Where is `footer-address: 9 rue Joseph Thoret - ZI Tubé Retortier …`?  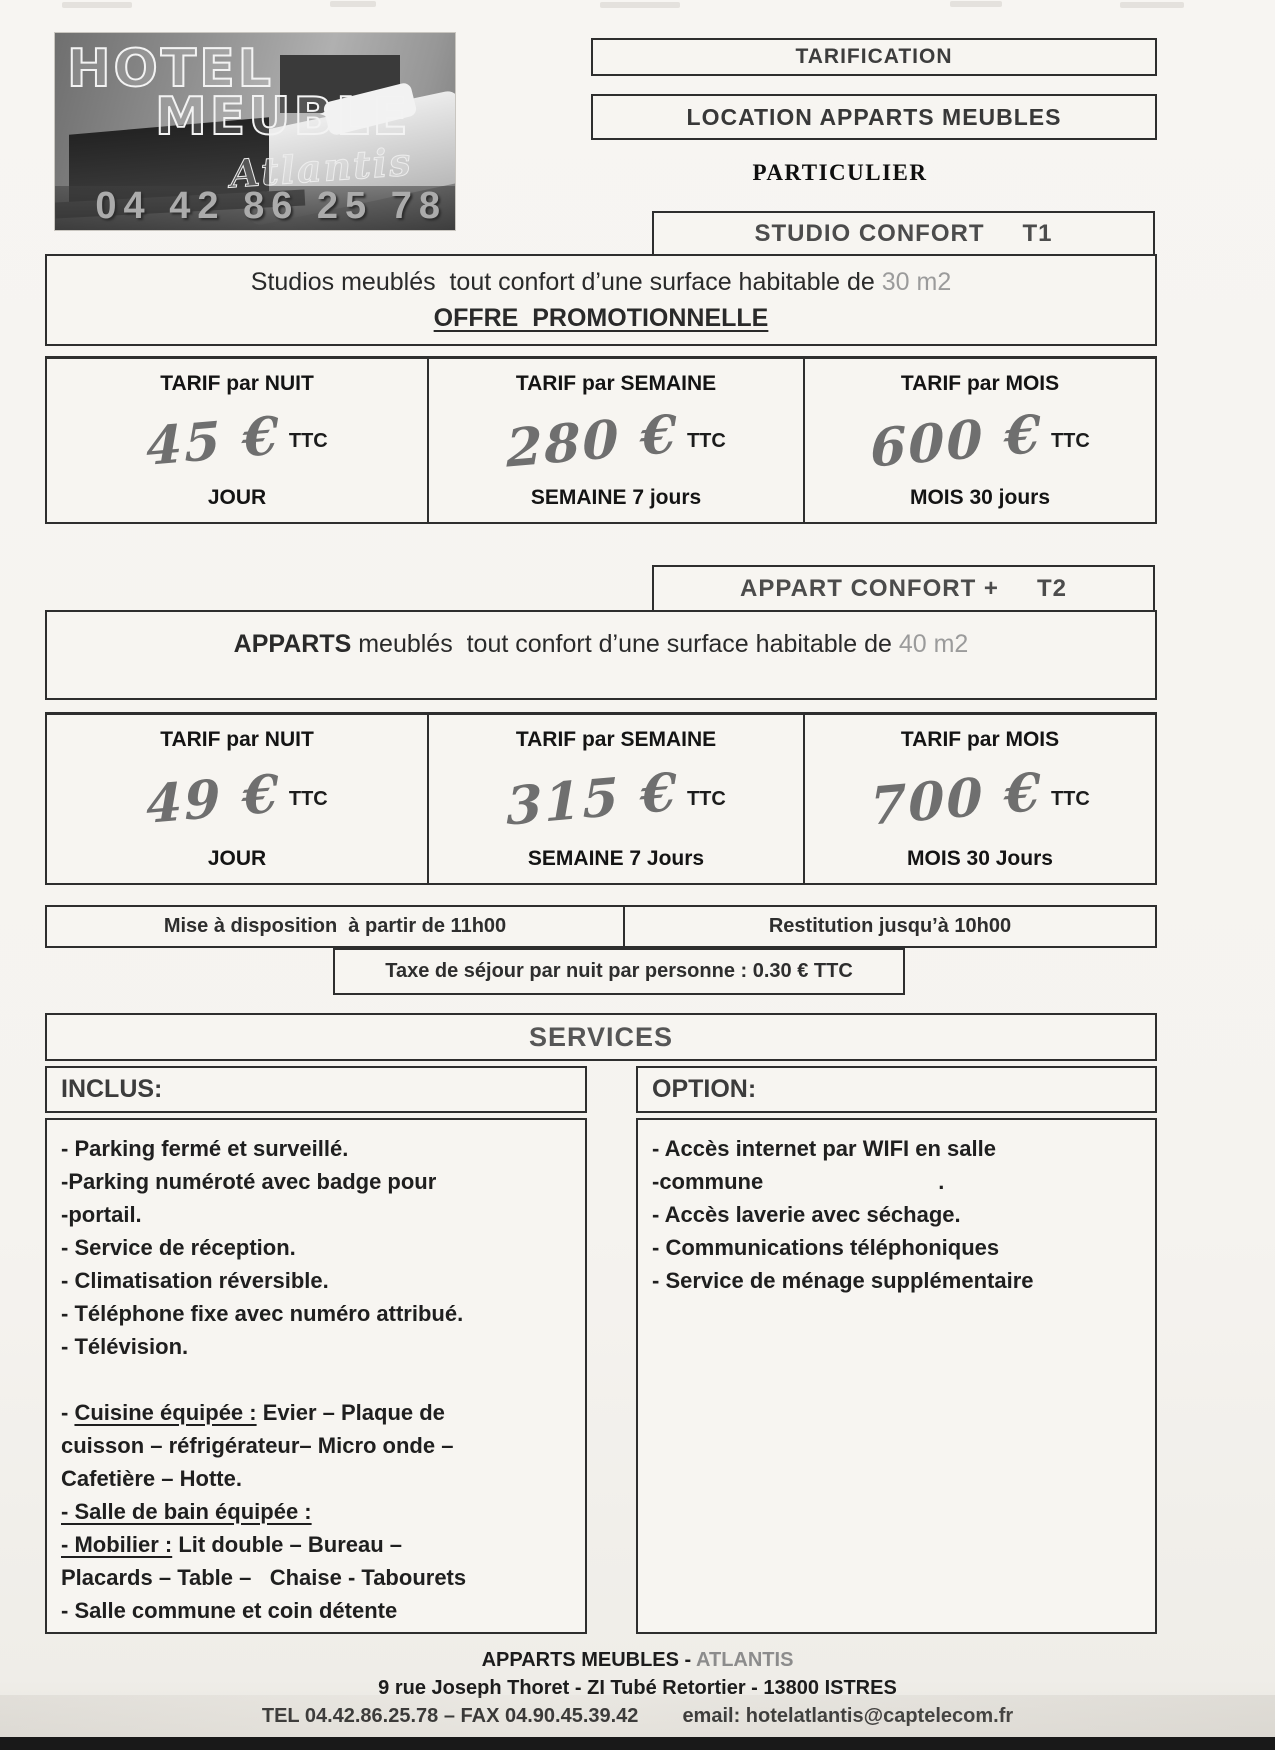 footer-address: 9 rue Joseph Thoret - ZI Tubé Retortier … is located at coordinates (637, 1688).